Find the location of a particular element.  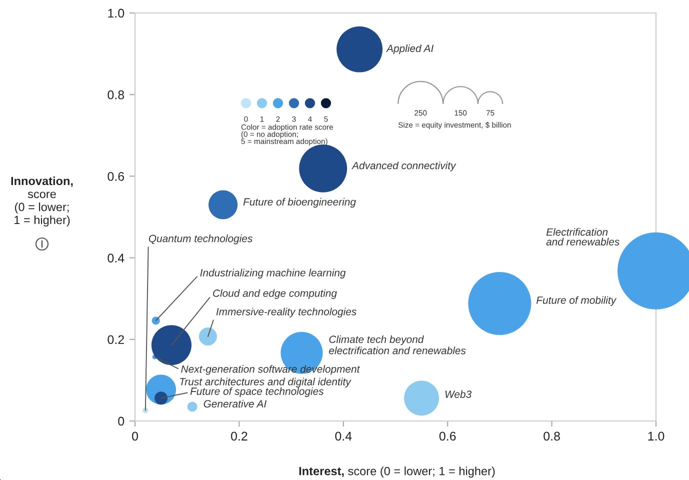

x-tick-label: 1.0 is located at coordinates (656, 436).